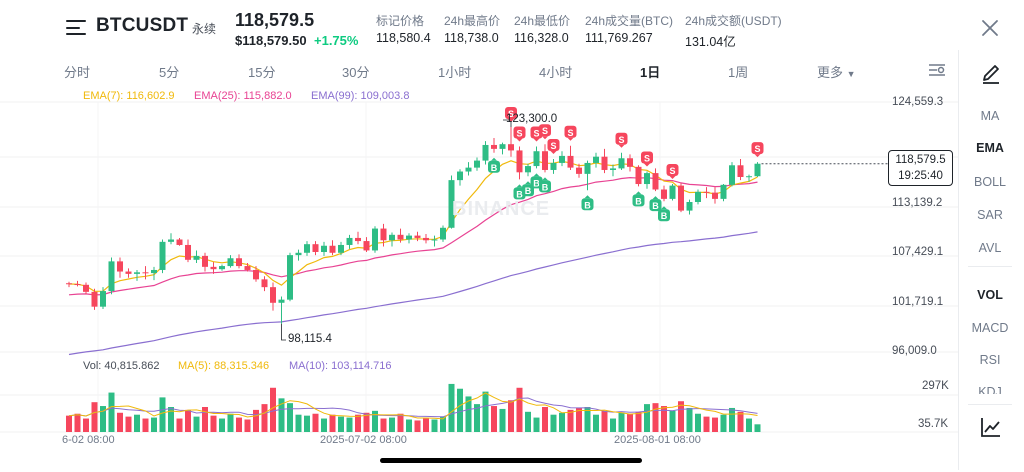  Describe the element at coordinates (455, 72) in the screenshot. I see `tab-interval-1h: 1小时` at that location.